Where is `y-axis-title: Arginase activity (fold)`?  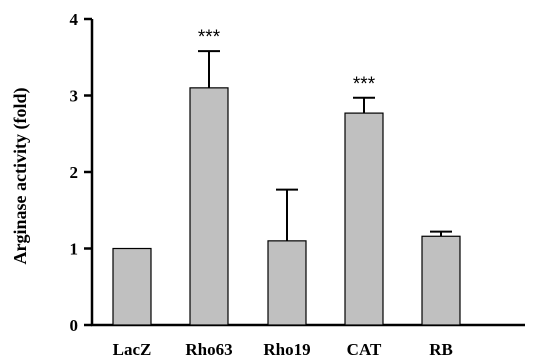
y-axis-title: Arginase activity (fold) is located at coordinates (20, 176).